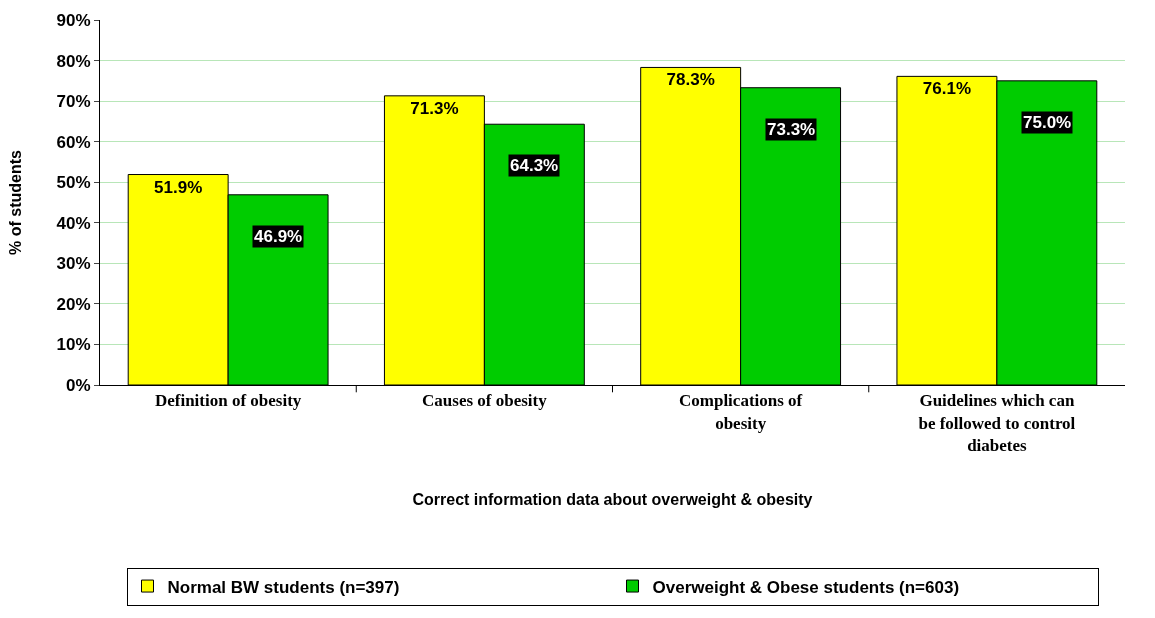  What do you see at coordinates (612, 500) in the screenshot?
I see `x-axis-title: Correct information data about overweight & obesity` at bounding box center [612, 500].